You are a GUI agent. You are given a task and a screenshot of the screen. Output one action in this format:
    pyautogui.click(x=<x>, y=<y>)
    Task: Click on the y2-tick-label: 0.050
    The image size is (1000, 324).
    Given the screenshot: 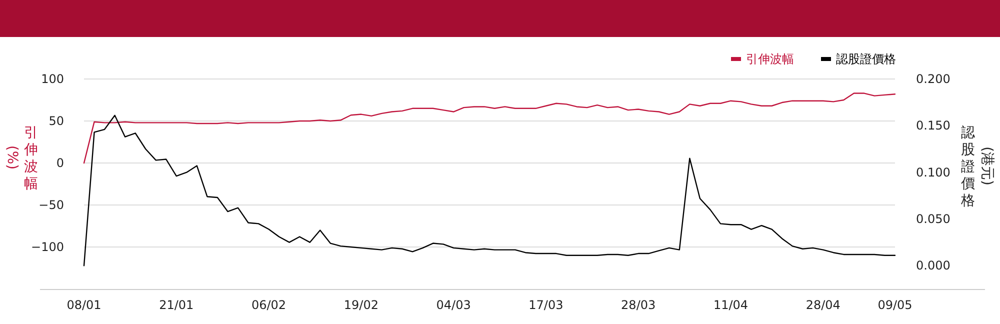 What is the action you would take?
    pyautogui.click(x=933, y=219)
    